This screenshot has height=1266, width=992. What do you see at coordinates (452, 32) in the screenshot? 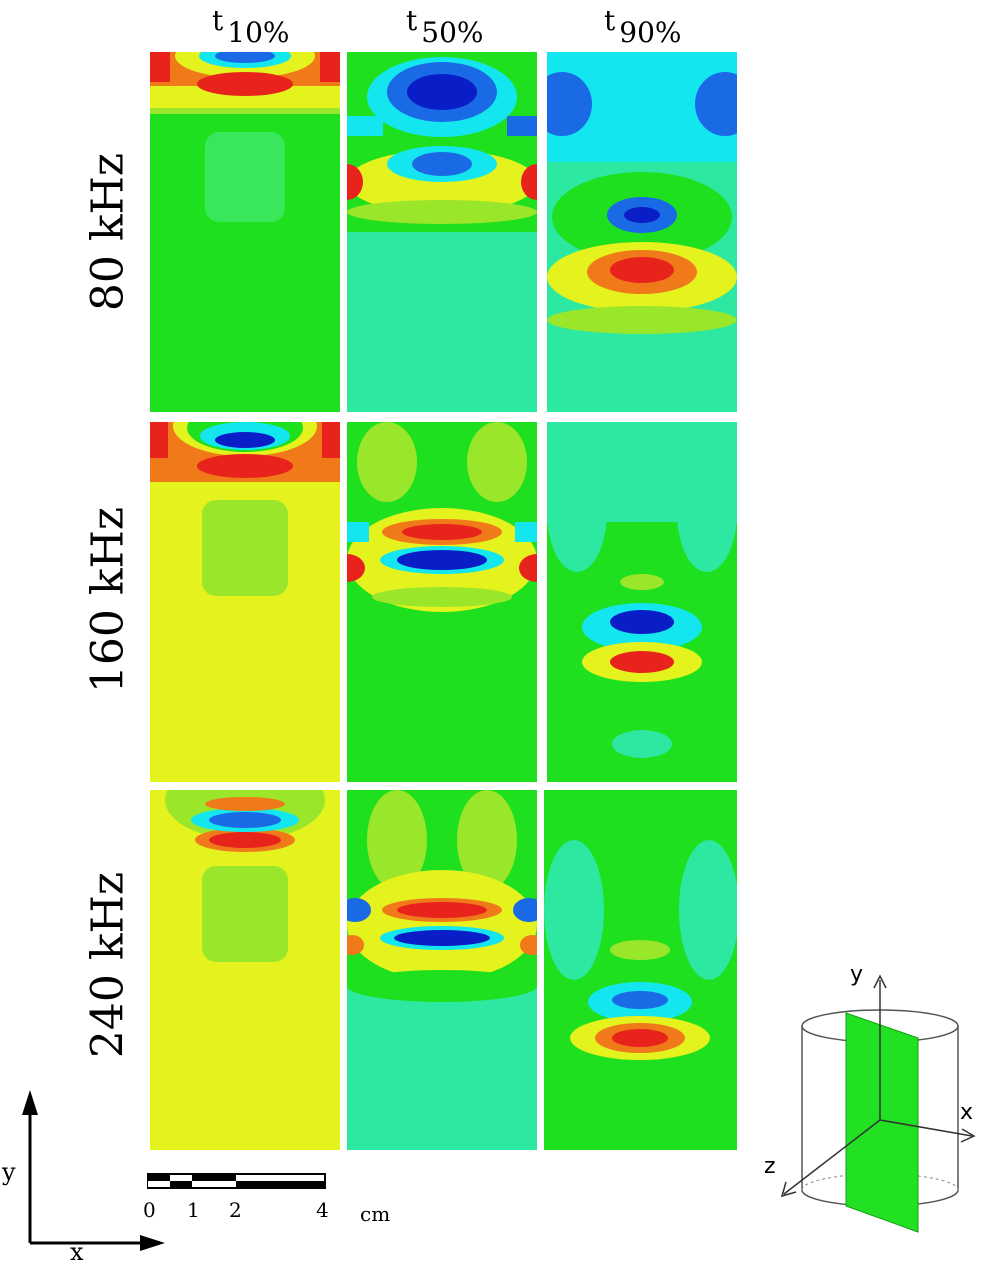
I see `column-title-pct: 50%` at bounding box center [452, 32].